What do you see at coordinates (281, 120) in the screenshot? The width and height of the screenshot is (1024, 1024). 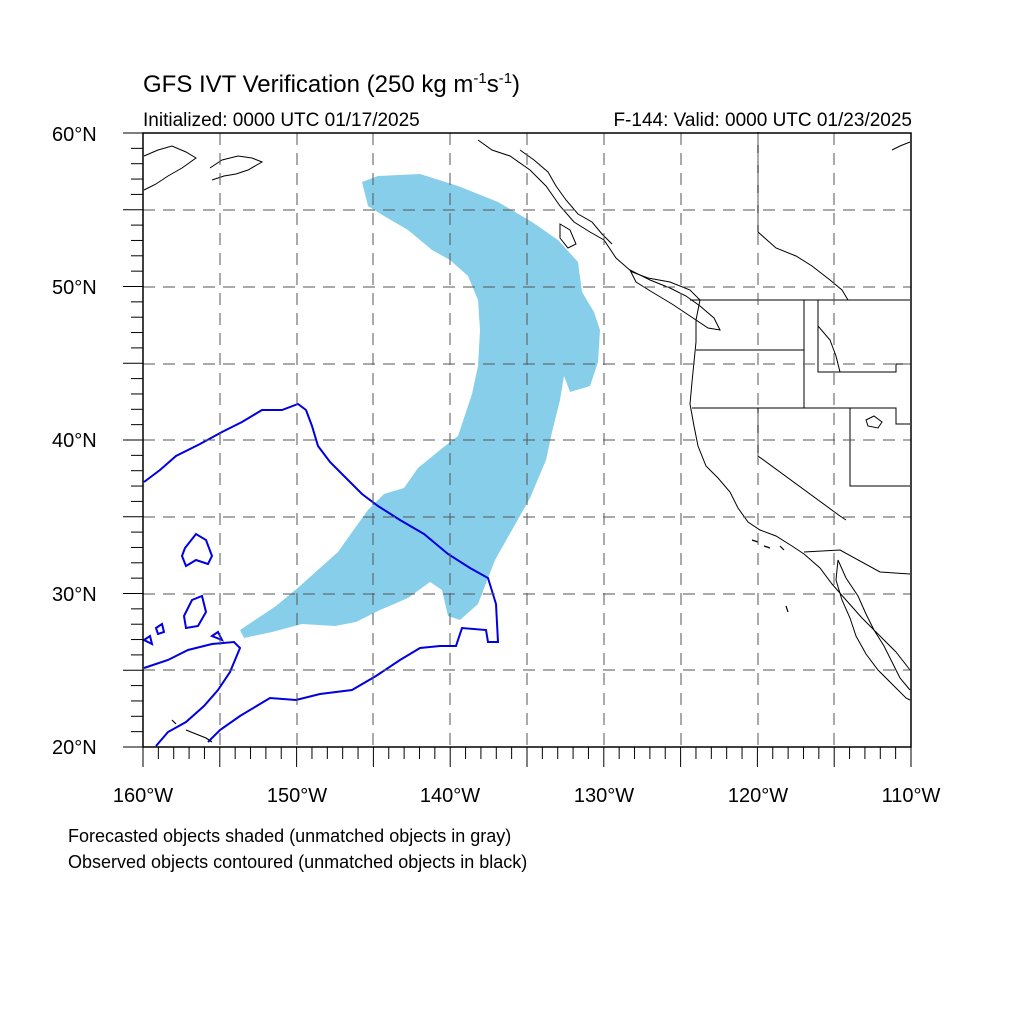 I see `init-time-label: Initialized: 0000 UTC 01/17/2025` at bounding box center [281, 120].